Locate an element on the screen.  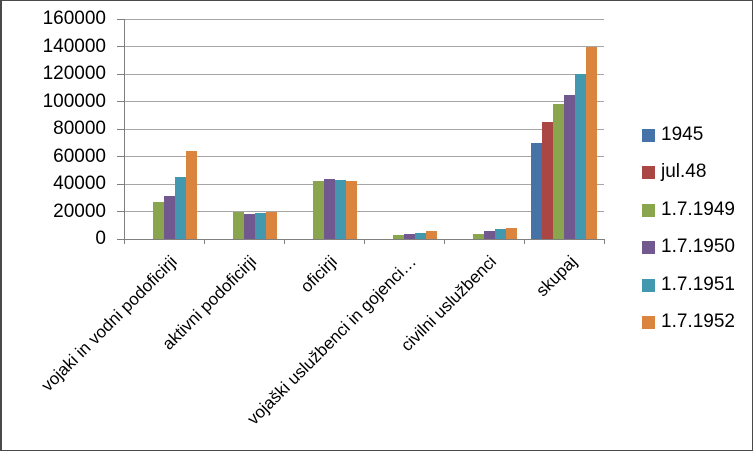
y-axis-tick-label: 100000 is located at coordinates (74, 101).